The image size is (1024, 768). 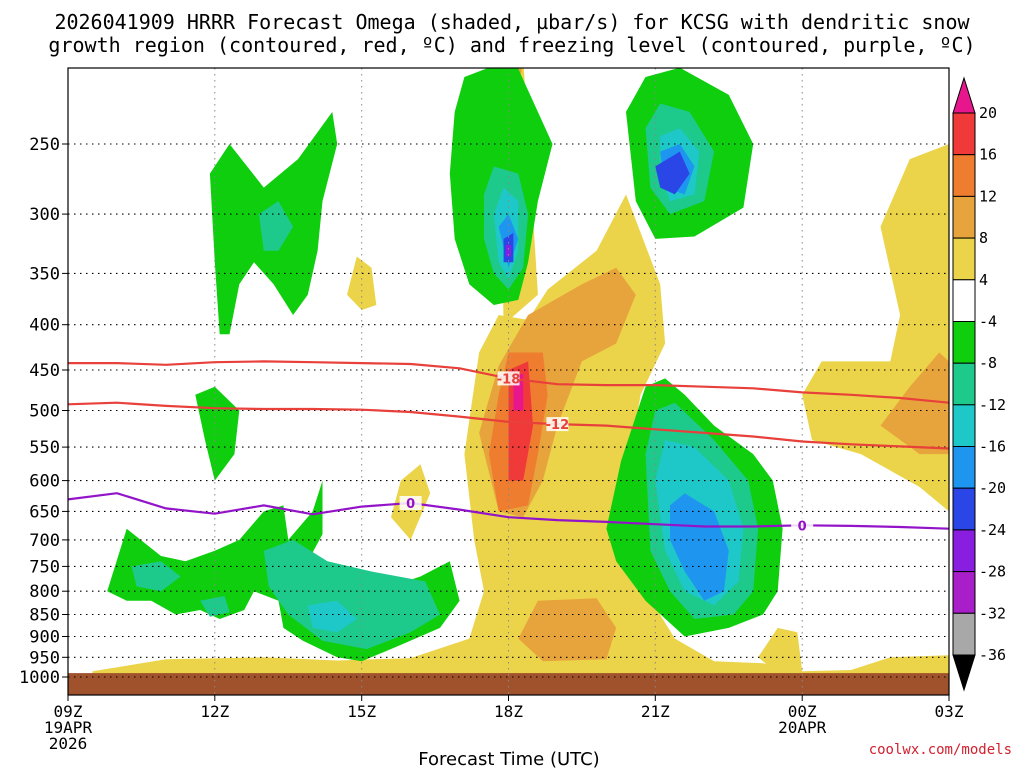 I want to click on contour-label: -18, so click(x=509, y=379).